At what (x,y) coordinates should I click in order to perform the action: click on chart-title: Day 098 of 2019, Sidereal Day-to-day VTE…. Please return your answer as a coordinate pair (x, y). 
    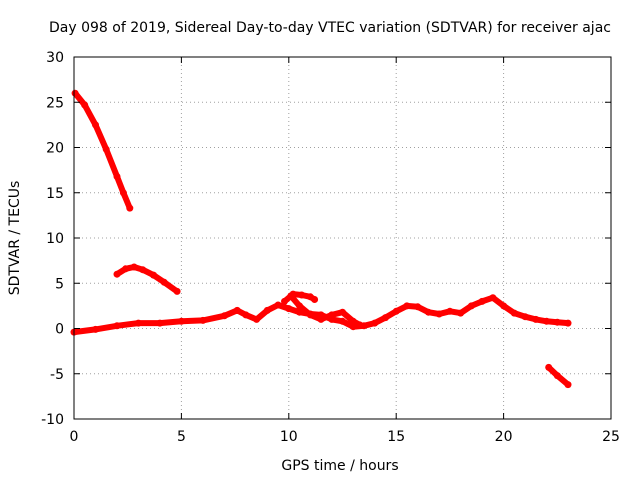
    Looking at the image, I should click on (330, 28).